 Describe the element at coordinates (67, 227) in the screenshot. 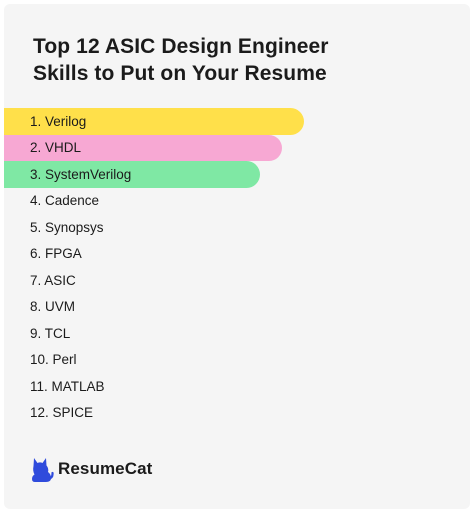

I see `skill-label: 5. Synopsys` at that location.